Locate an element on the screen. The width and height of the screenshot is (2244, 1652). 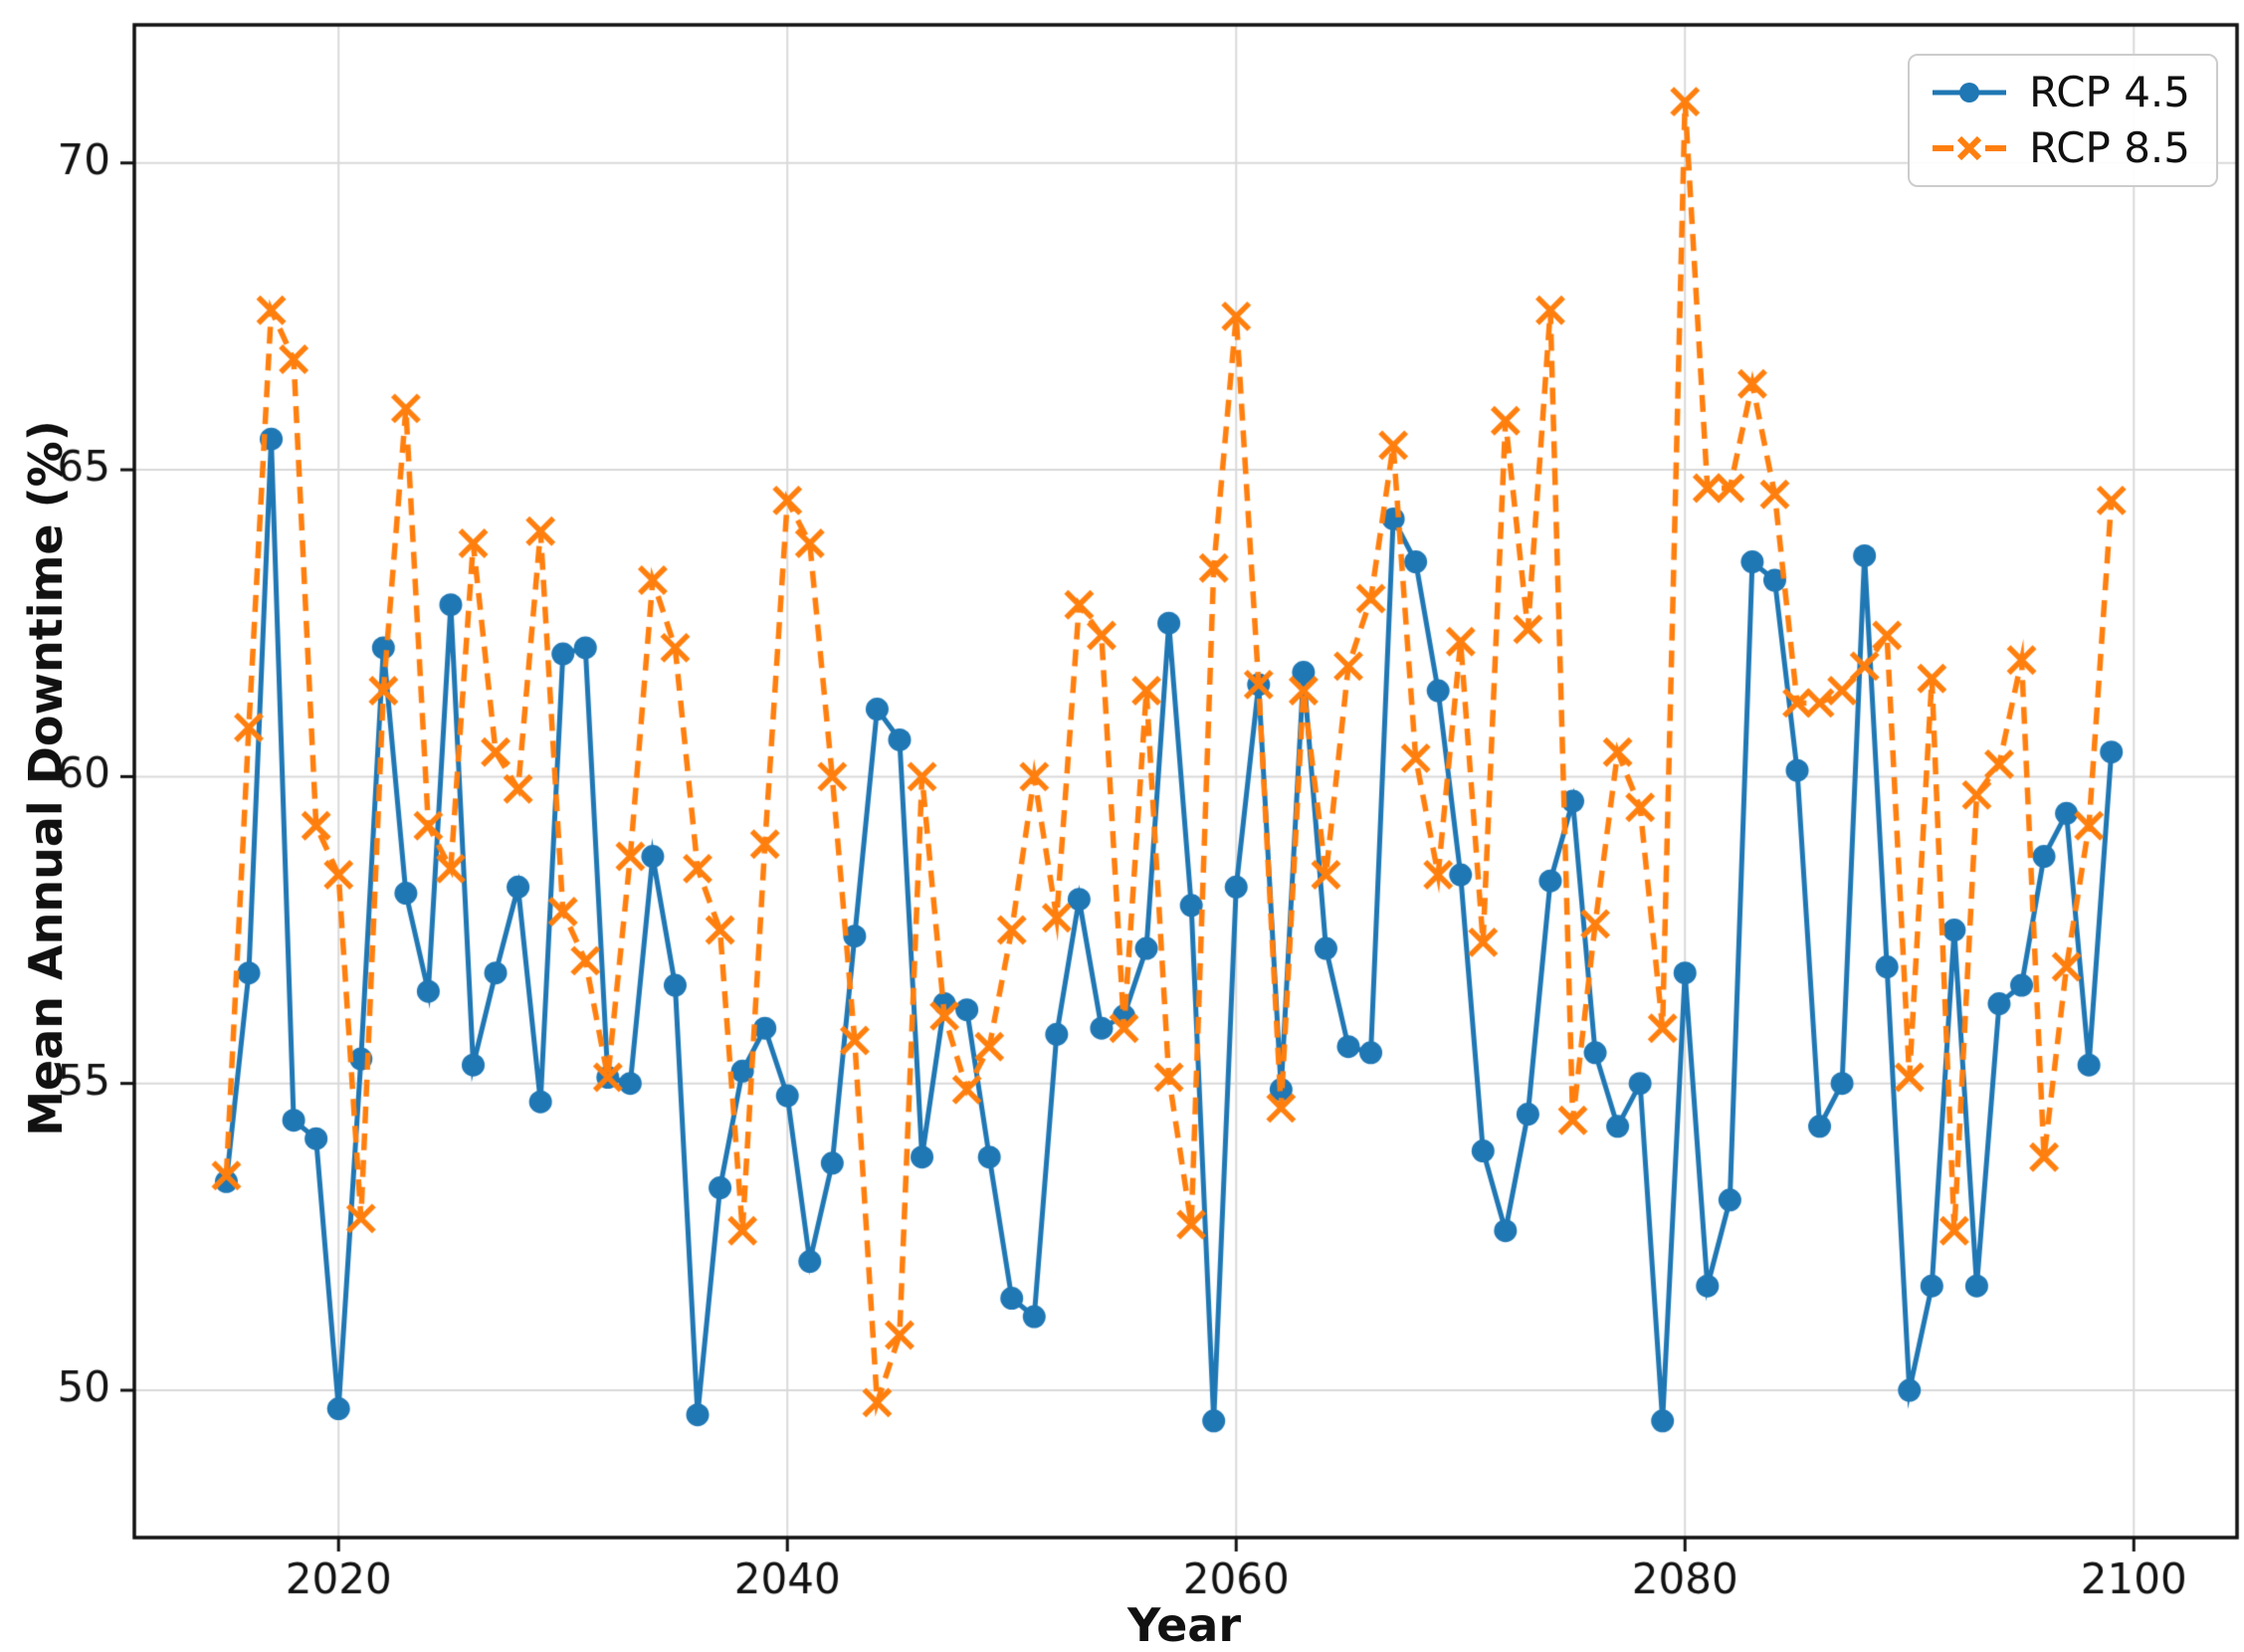
x-axis-label: Year is located at coordinates (1184, 1625).